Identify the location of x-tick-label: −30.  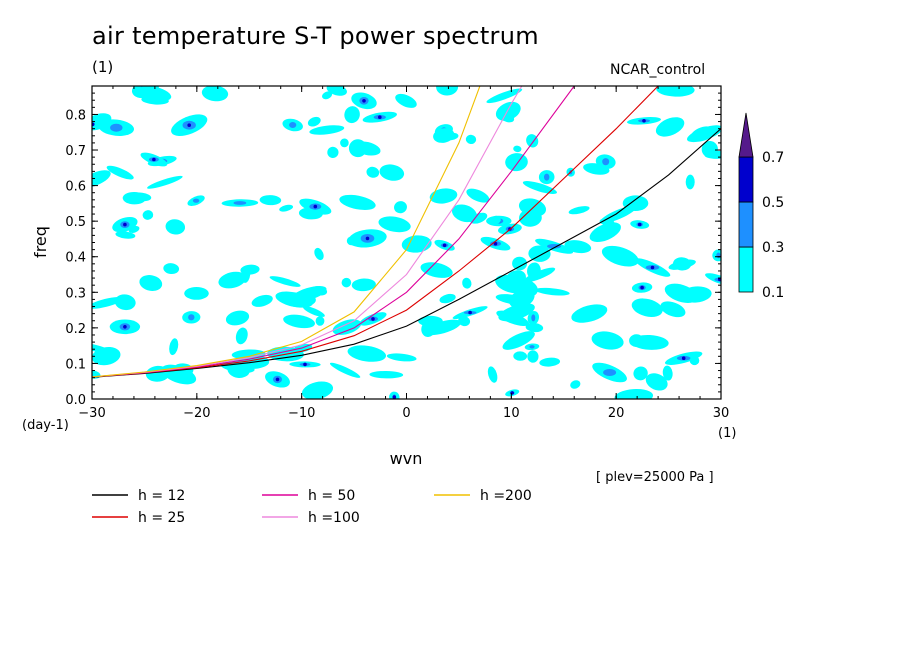
(91, 413).